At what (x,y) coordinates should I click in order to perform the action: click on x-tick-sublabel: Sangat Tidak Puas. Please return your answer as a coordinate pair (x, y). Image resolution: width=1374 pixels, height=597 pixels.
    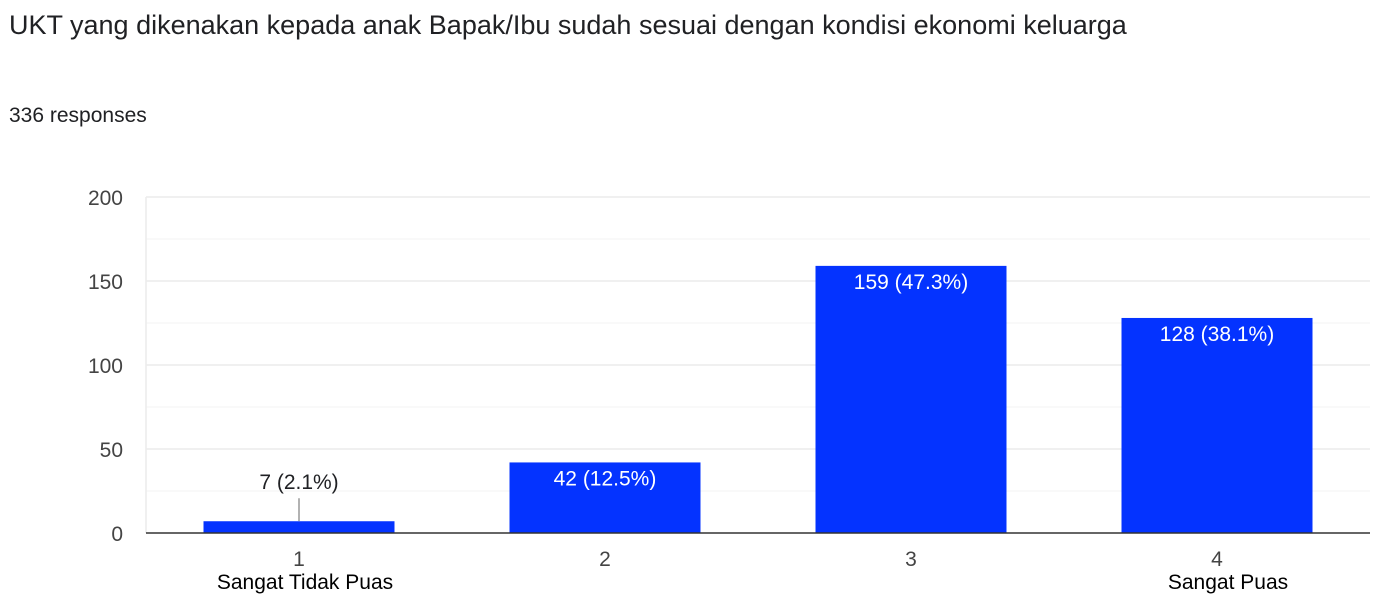
    Looking at the image, I should click on (305, 582).